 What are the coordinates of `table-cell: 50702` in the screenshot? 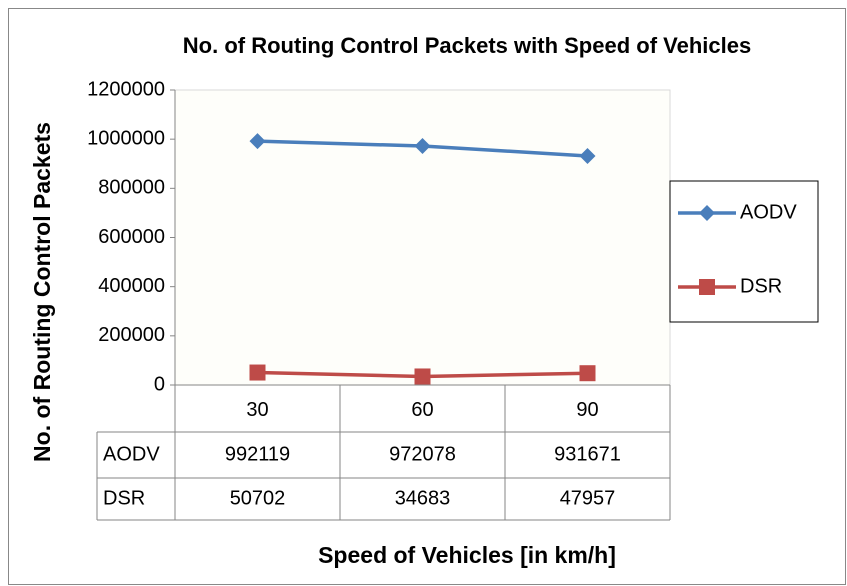 It's located at (258, 498).